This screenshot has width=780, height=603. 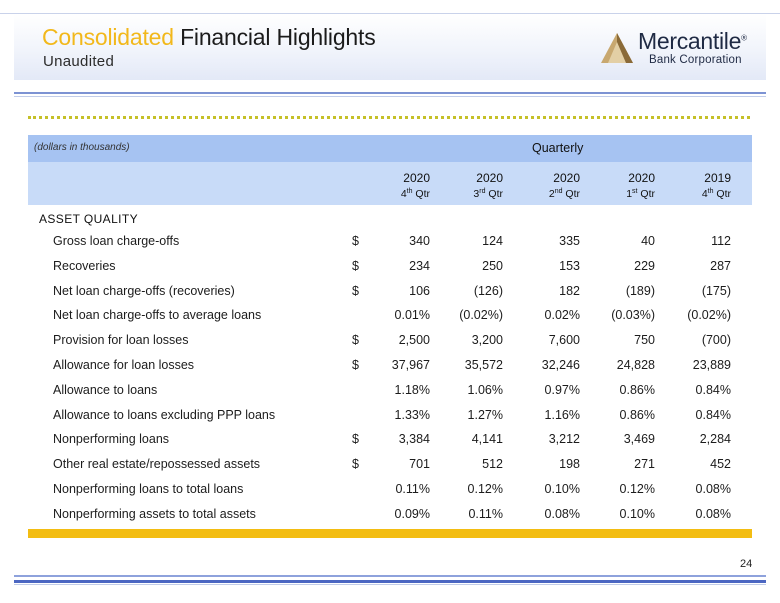 I want to click on table-cell: 0.11%, so click(x=485, y=513).